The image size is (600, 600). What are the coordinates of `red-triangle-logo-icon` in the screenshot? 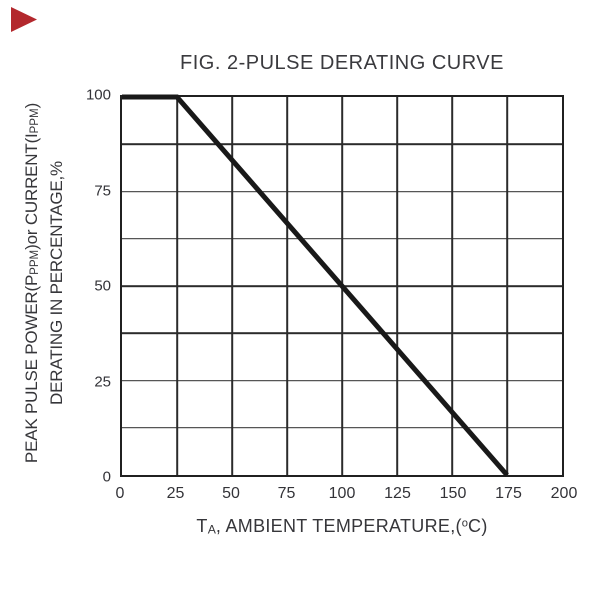 It's located at (24, 19).